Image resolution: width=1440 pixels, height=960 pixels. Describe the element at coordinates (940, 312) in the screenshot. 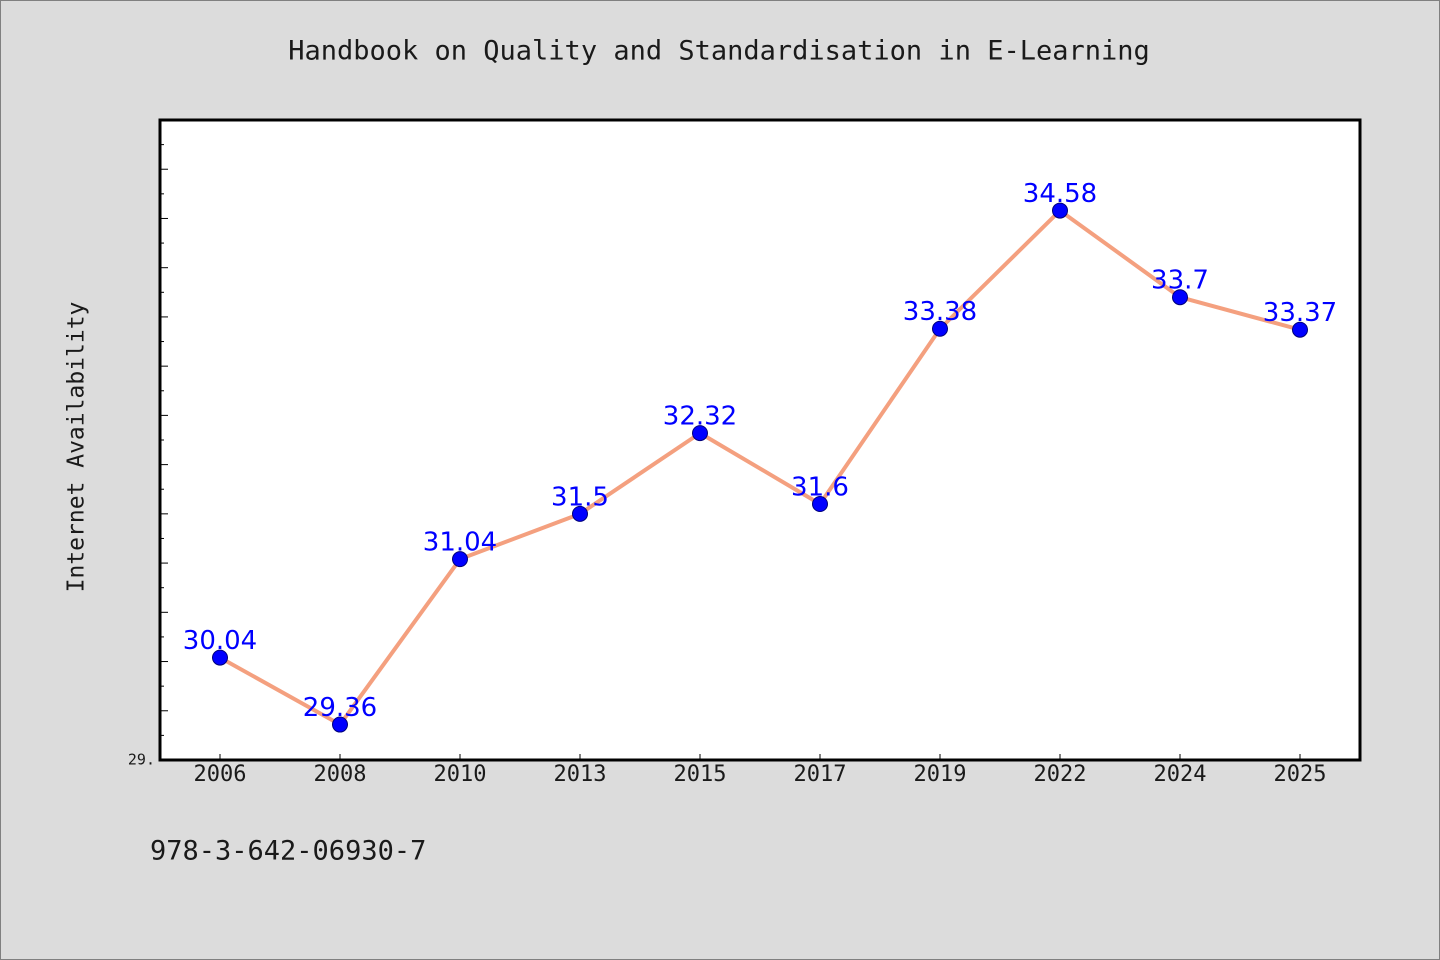

I see `data-label-2019: 33.38` at that location.